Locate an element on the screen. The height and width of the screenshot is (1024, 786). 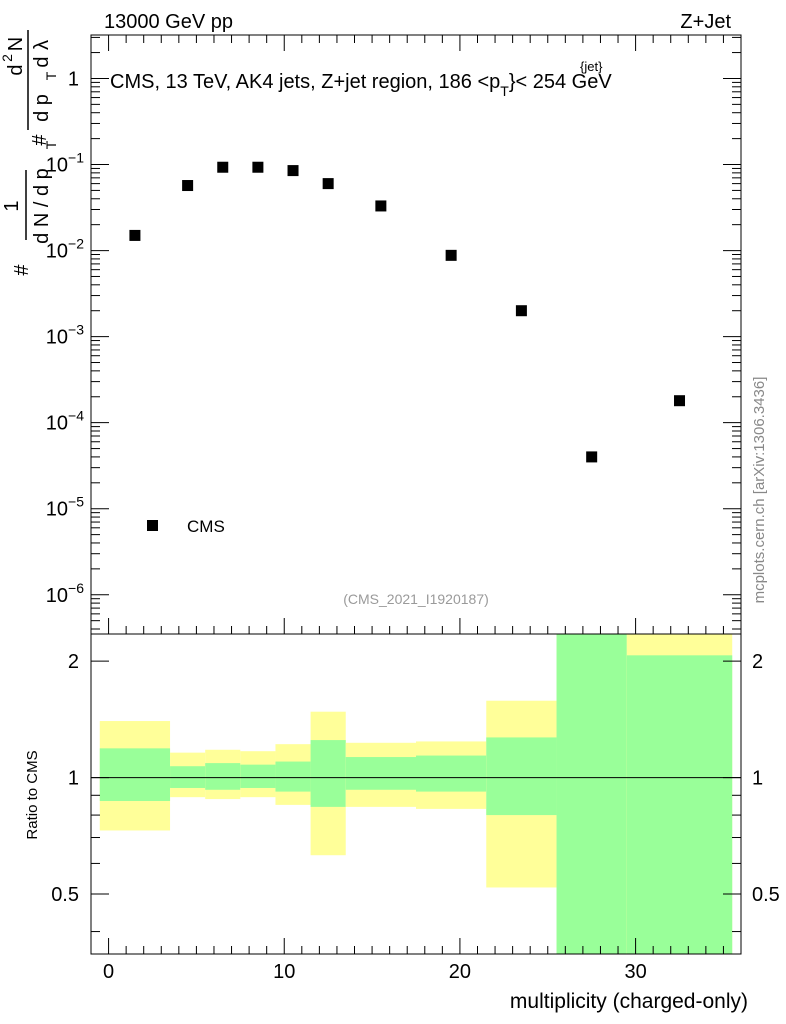
main-y-tick-label: 10⁻¹ is located at coordinates (65, 163).